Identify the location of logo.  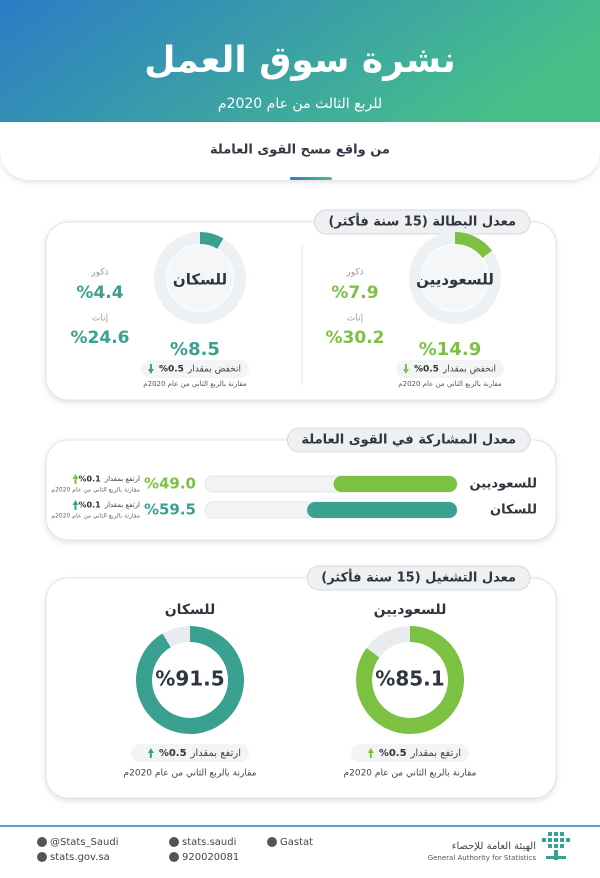
(556, 846).